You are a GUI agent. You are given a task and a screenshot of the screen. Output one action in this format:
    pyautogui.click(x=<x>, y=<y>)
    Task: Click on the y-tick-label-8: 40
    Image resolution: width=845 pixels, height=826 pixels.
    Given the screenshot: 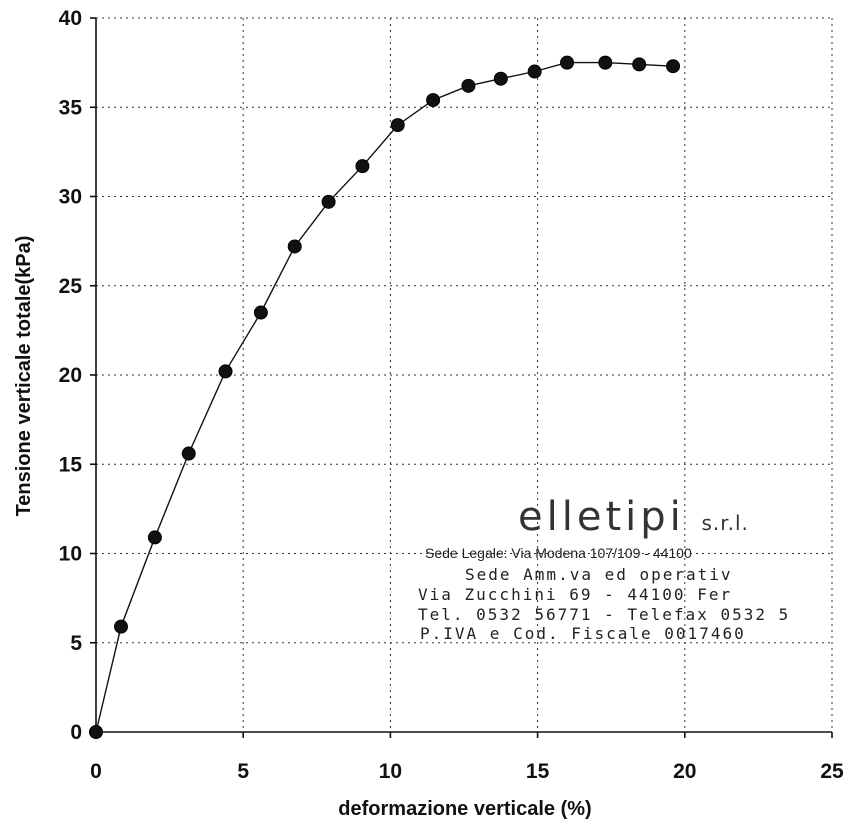 What is the action you would take?
    pyautogui.click(x=70, y=18)
    